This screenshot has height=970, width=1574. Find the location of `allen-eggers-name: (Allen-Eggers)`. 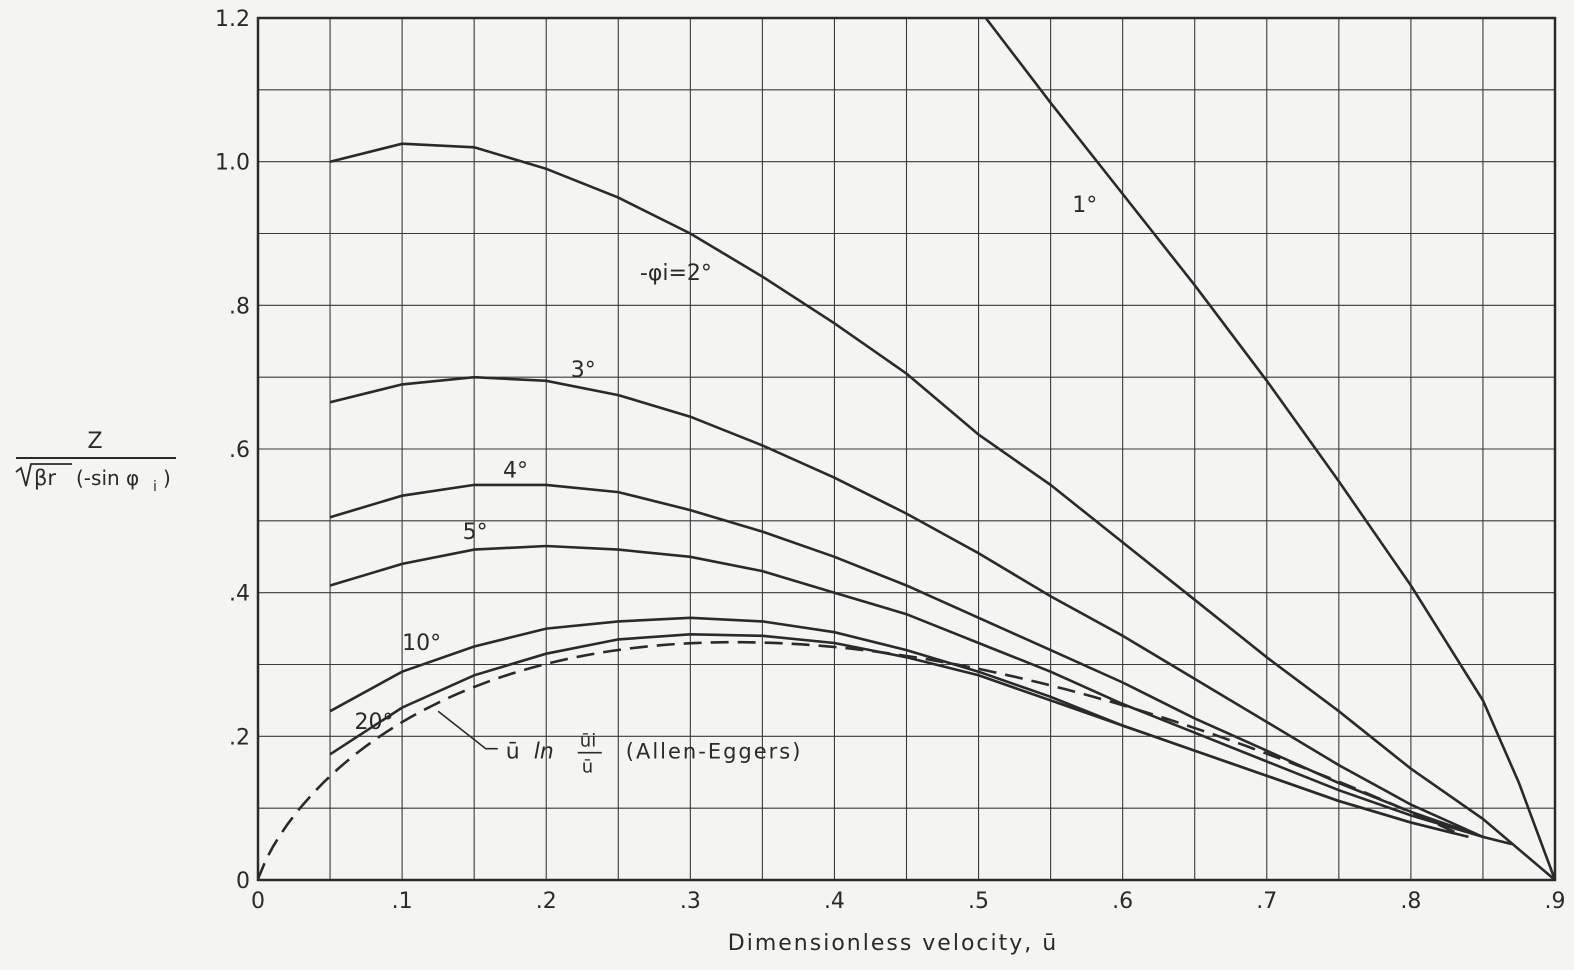

allen-eggers-name: (Allen-Eggers) is located at coordinates (714, 752).